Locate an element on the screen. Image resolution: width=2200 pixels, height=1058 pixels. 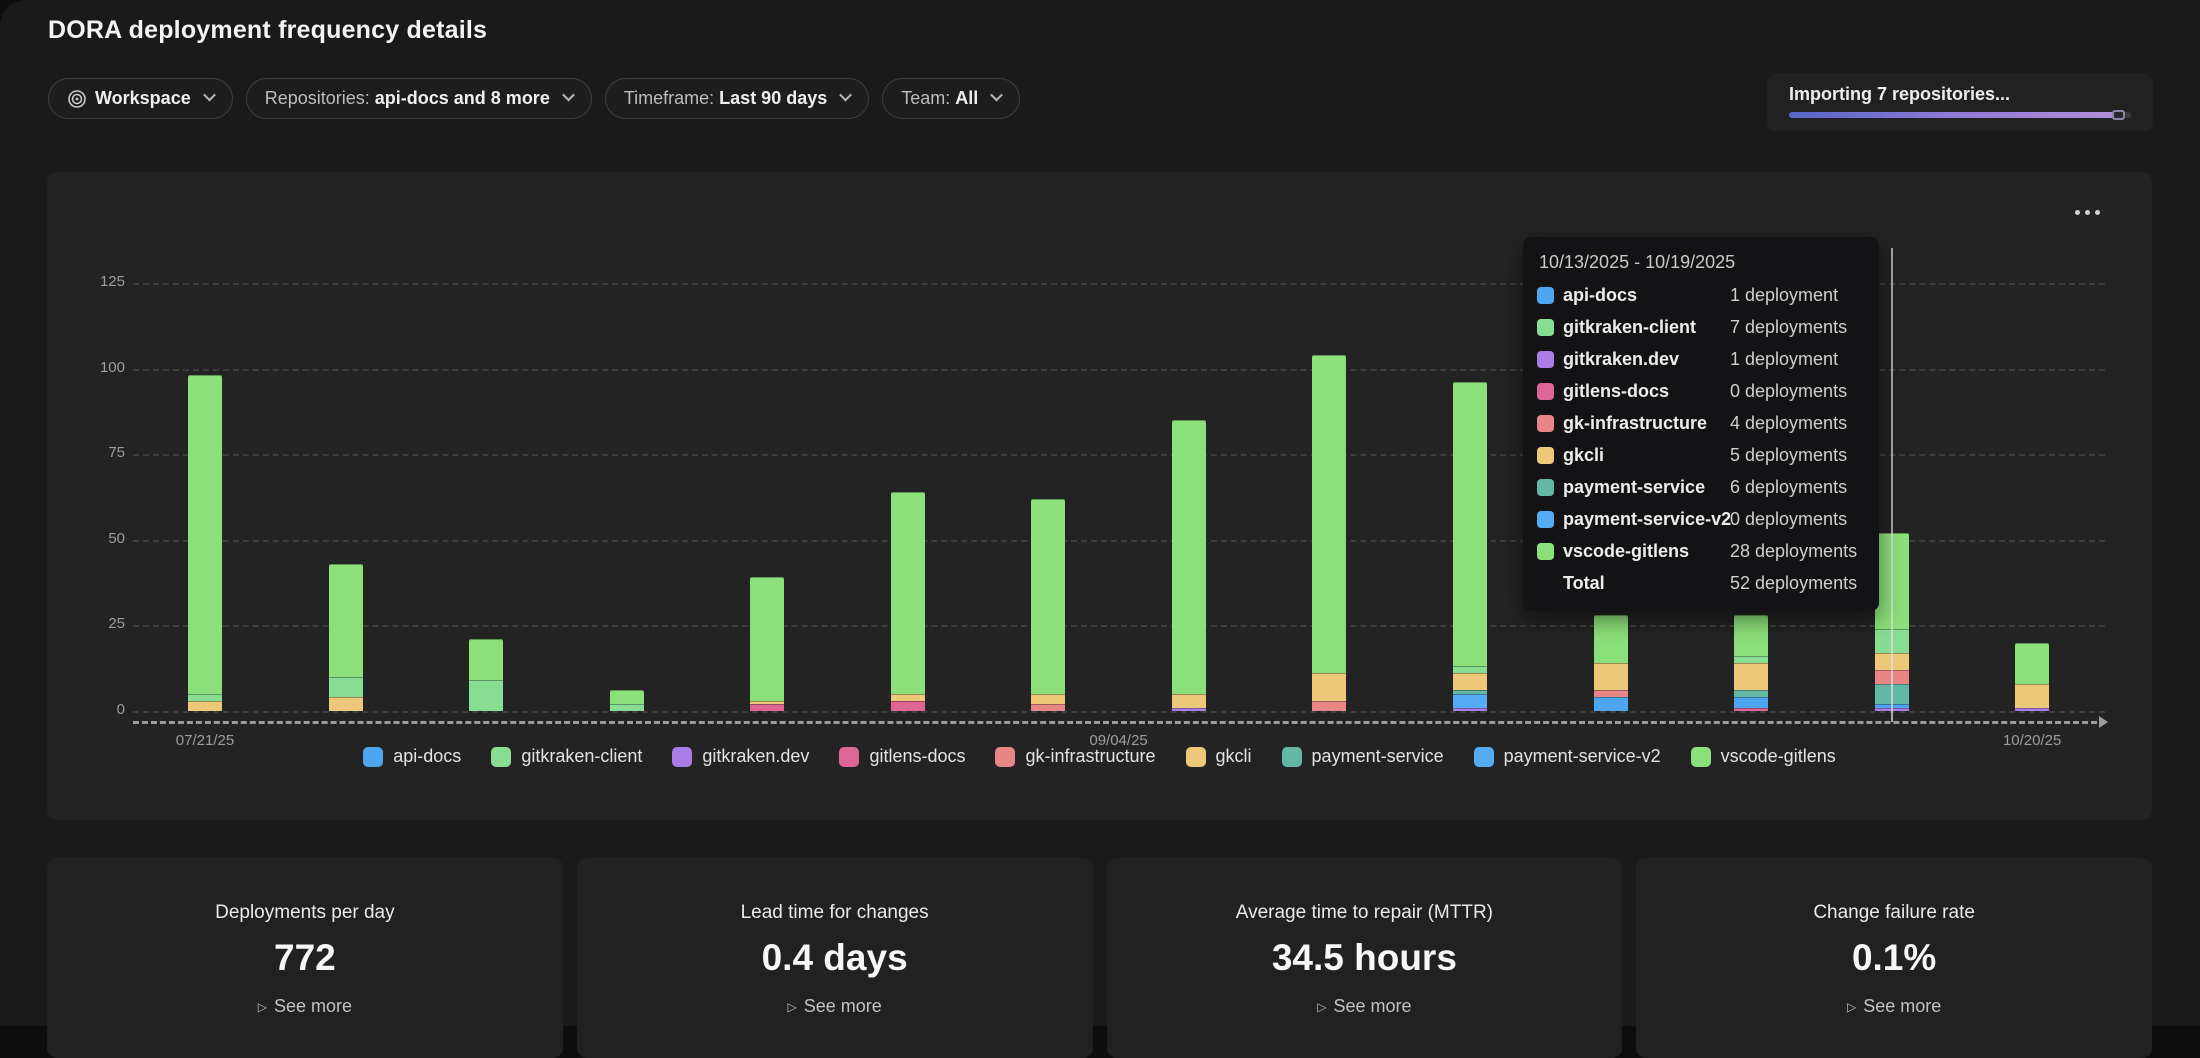
bar-week-08/18/25 is located at coordinates (767, 441).